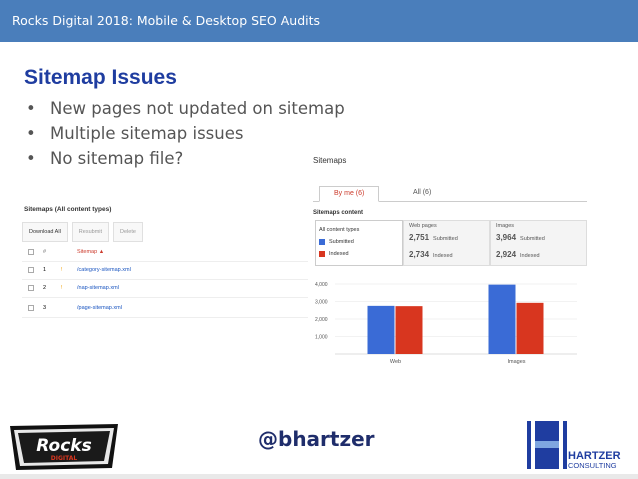  I want to click on images-submitted-value: 3,964, so click(506, 237).